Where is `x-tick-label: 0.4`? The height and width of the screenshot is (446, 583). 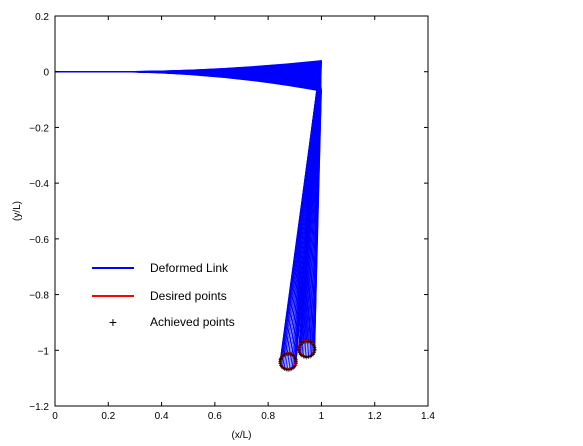 x-tick-label: 0.4 is located at coordinates (162, 416).